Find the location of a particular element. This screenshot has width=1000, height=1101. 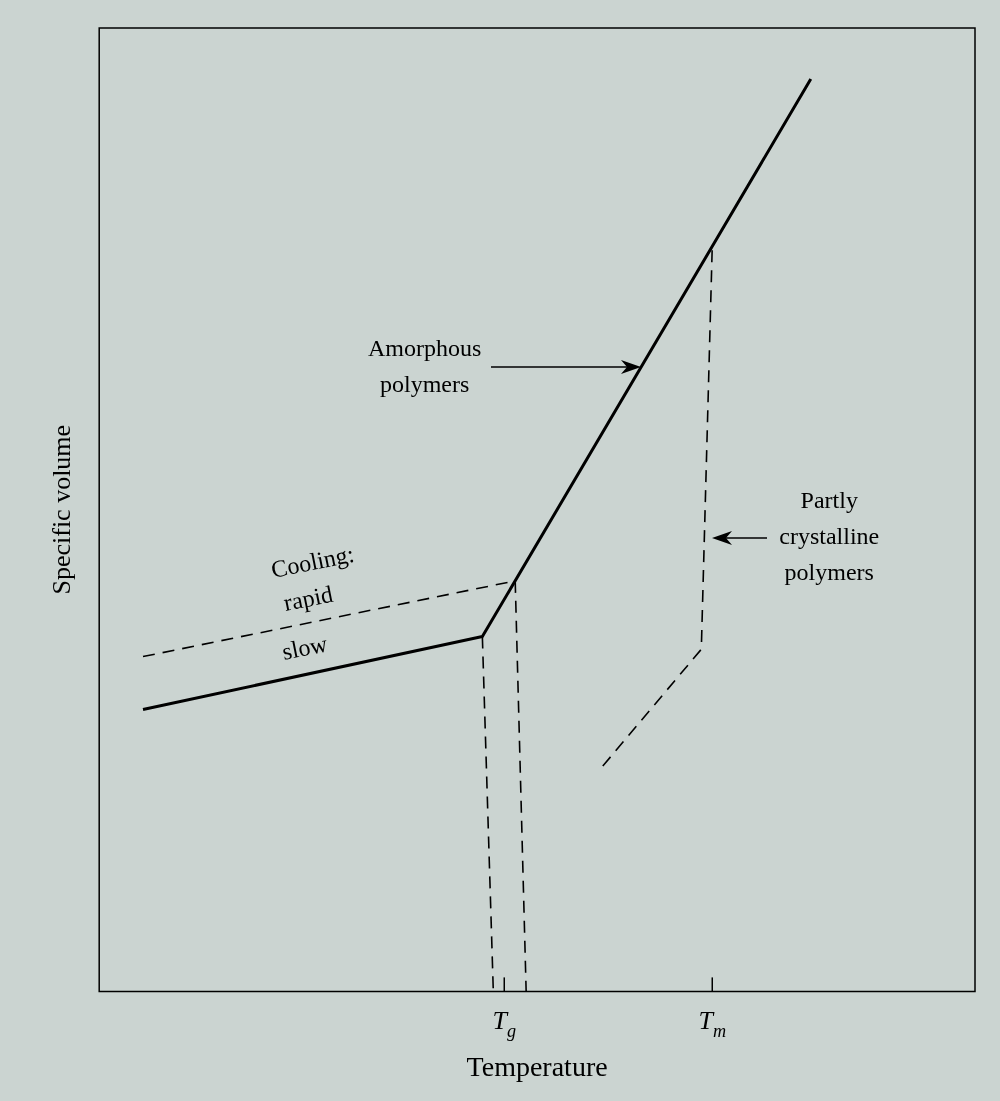

annotation: Amorphous polymers is located at coordinates (424, 365).